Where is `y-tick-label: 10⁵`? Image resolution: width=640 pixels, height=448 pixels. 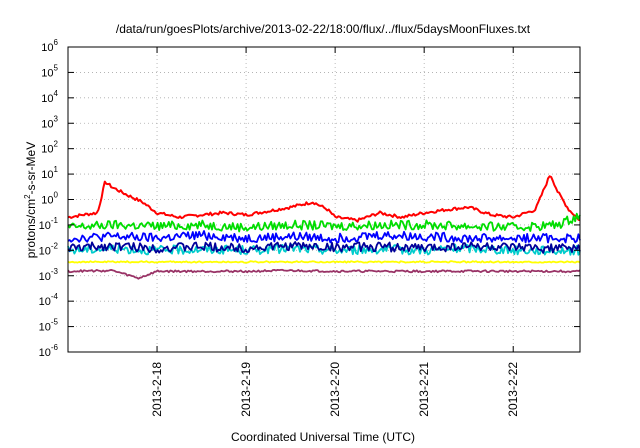 y-tick-label: 10⁵ is located at coordinates (49, 71).